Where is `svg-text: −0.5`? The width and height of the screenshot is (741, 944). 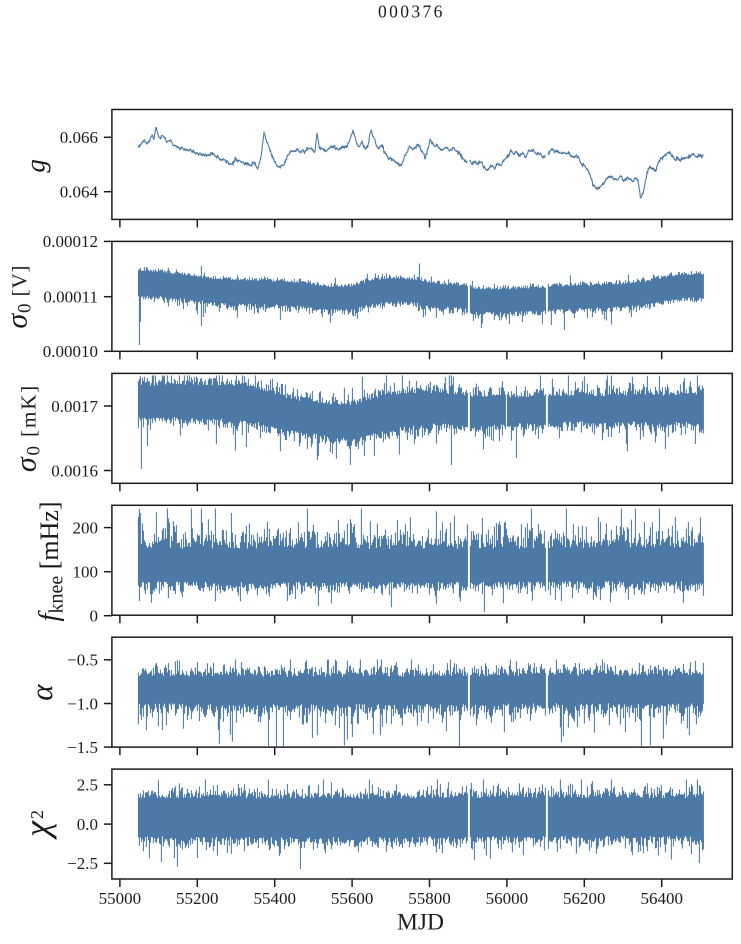 svg-text: −0.5 is located at coordinates (82, 660).